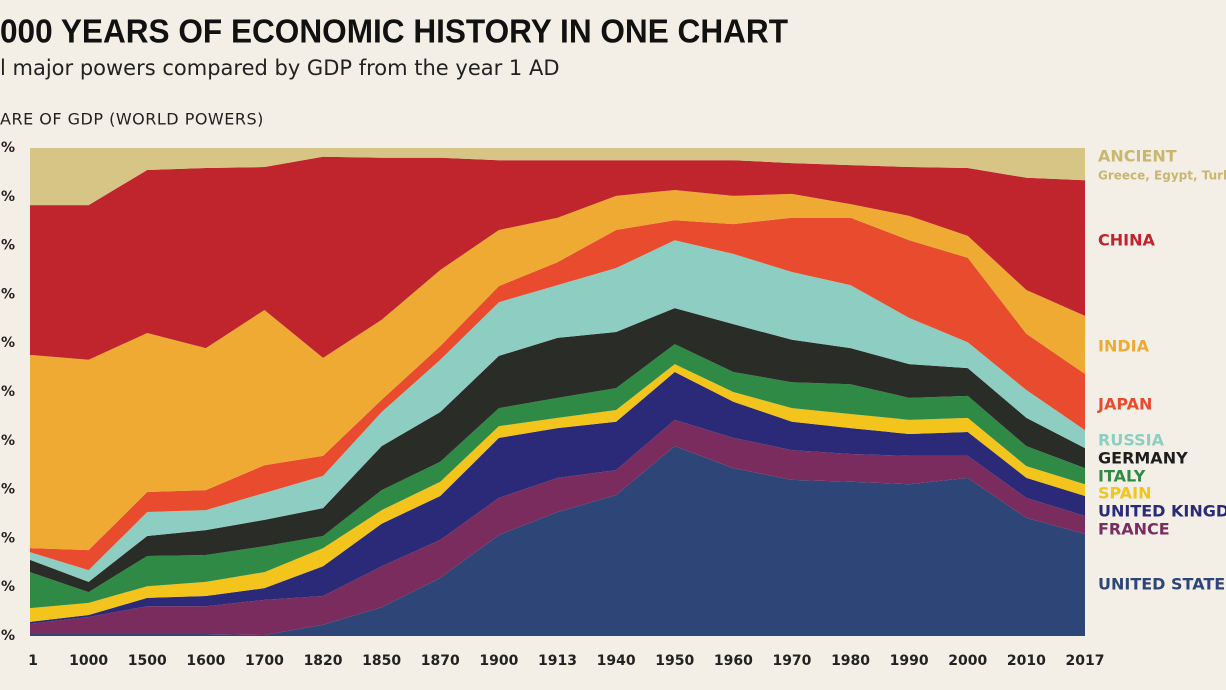 This screenshot has height=690, width=1226. Describe the element at coordinates (498, 661) in the screenshot. I see `x-tick-label: 1900` at that location.